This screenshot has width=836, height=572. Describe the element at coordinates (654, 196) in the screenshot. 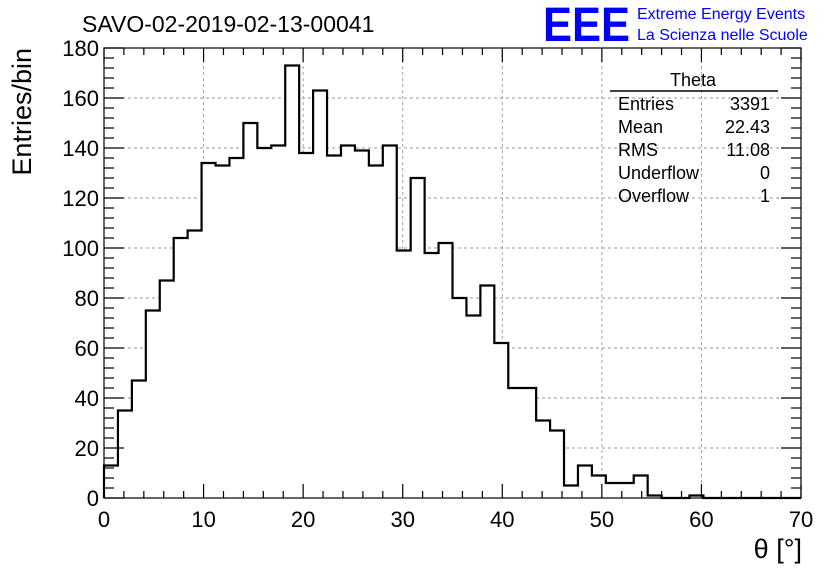

I see `stats-overflow-label: Overflow` at that location.